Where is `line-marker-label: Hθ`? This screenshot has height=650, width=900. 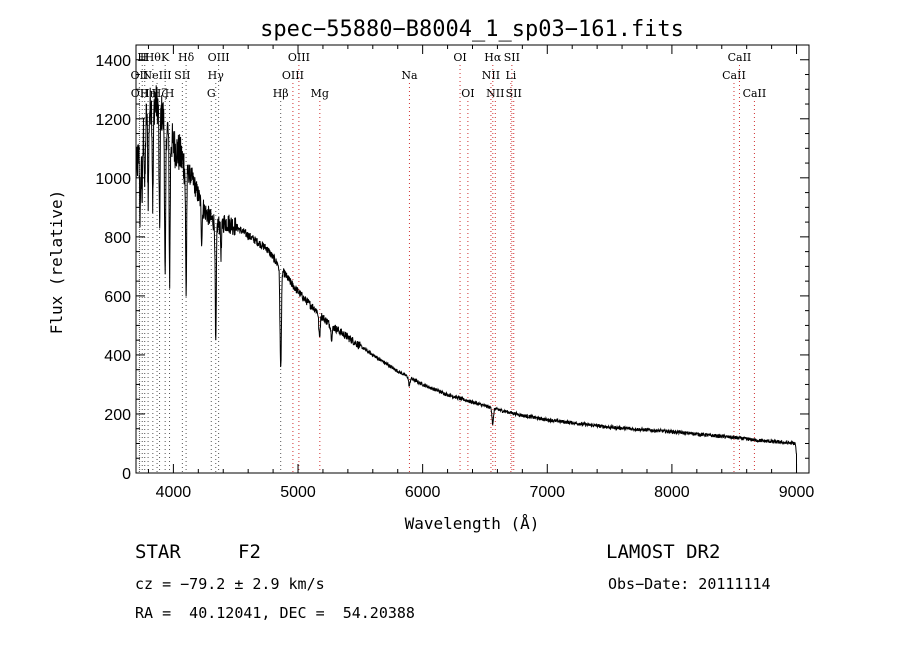 line-marker-label: Hθ is located at coordinates (153, 57).